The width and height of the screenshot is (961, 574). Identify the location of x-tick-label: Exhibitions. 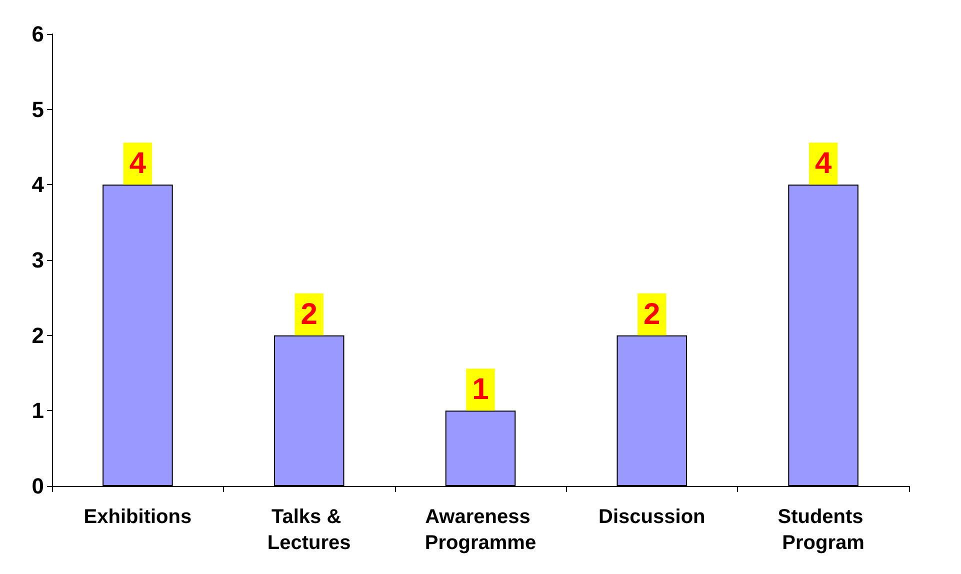
(138, 517).